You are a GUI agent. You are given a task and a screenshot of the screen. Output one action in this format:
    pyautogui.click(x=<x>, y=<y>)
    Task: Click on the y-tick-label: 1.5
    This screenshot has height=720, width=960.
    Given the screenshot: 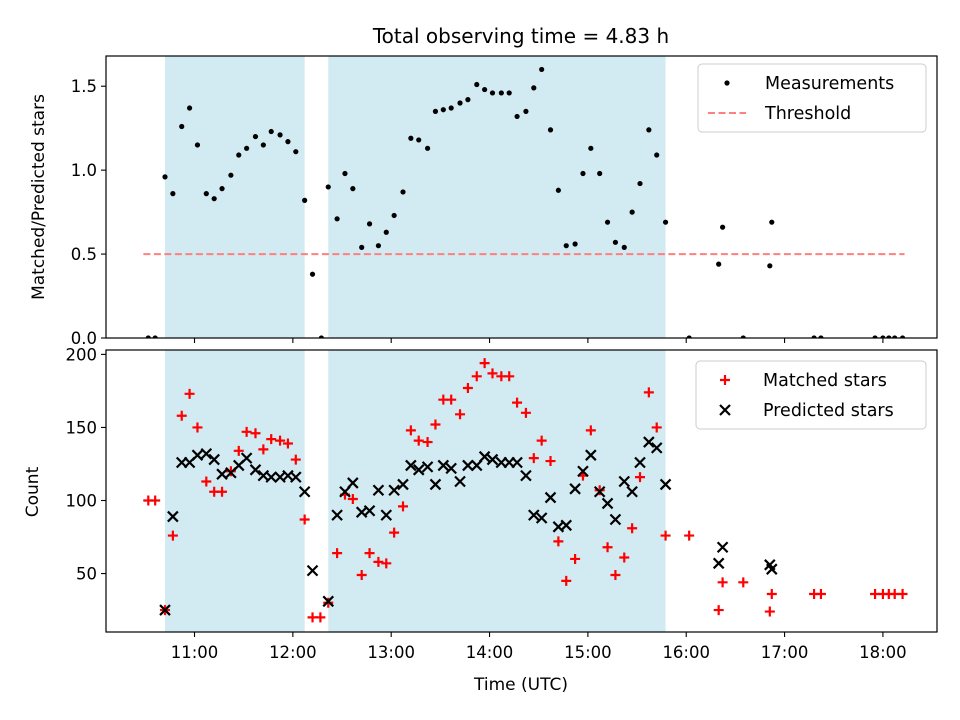 What is the action you would take?
    pyautogui.click(x=84, y=86)
    